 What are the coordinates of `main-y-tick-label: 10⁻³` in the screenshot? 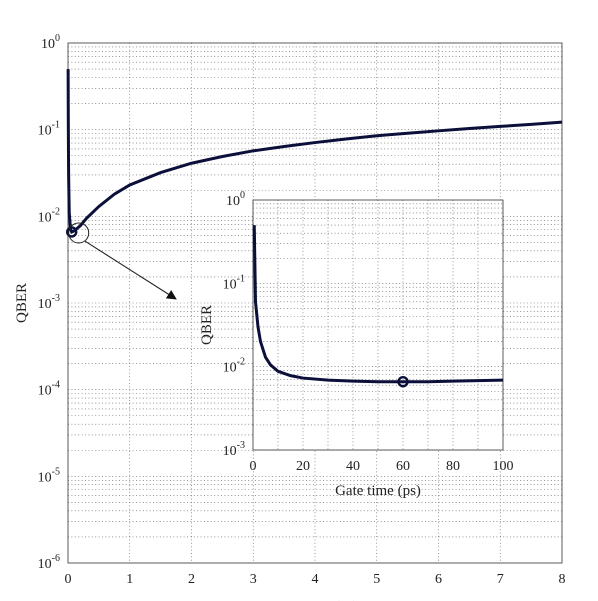 It's located at (49, 302).